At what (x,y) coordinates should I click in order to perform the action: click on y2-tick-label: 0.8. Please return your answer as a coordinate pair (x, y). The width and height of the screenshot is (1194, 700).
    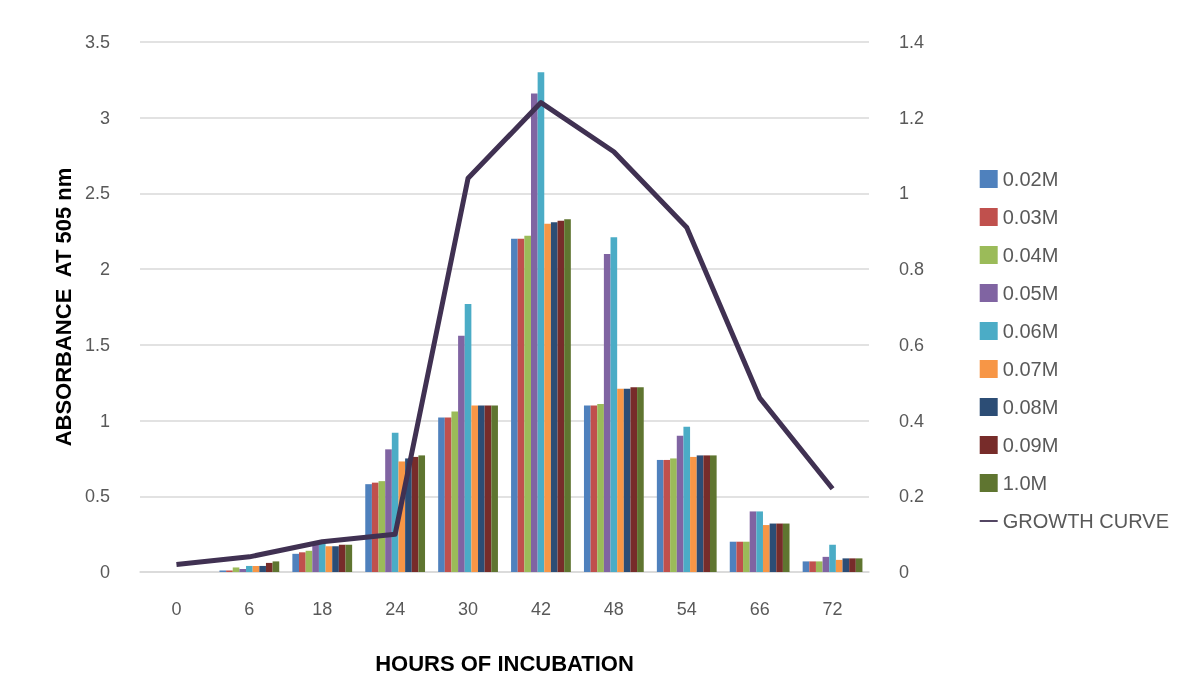
    Looking at the image, I should click on (912, 269).